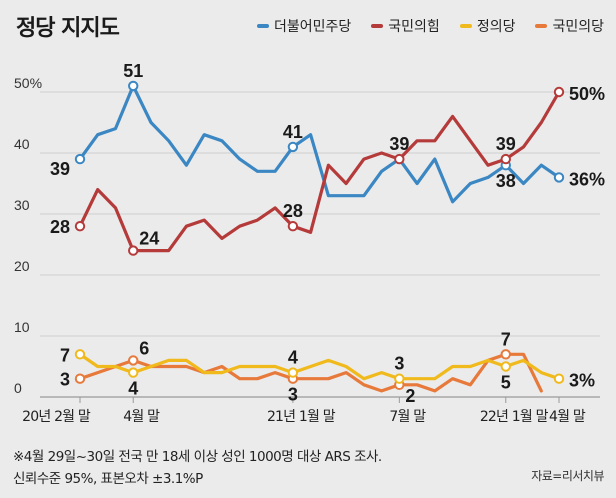  I want to click on data-label: 36%, so click(587, 179).